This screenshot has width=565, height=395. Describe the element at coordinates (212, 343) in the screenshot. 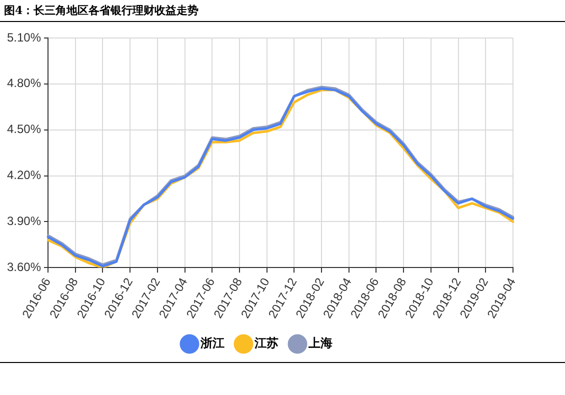

I see `legend-label: 浙江` at that location.